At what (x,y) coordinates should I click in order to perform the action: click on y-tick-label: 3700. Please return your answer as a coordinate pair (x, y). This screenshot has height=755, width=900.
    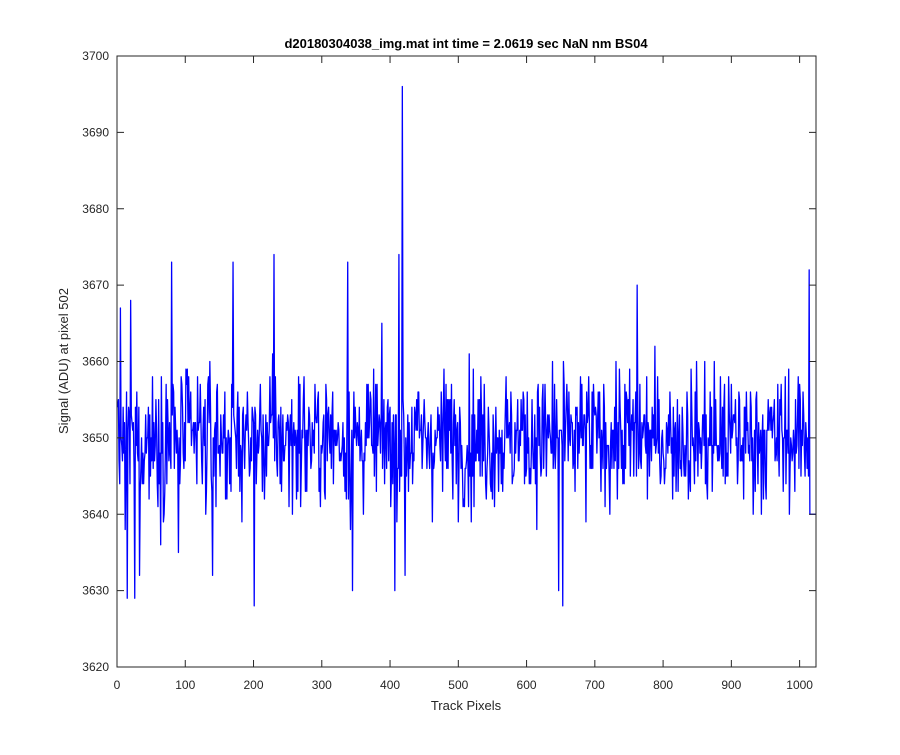
    Looking at the image, I should click on (95, 56).